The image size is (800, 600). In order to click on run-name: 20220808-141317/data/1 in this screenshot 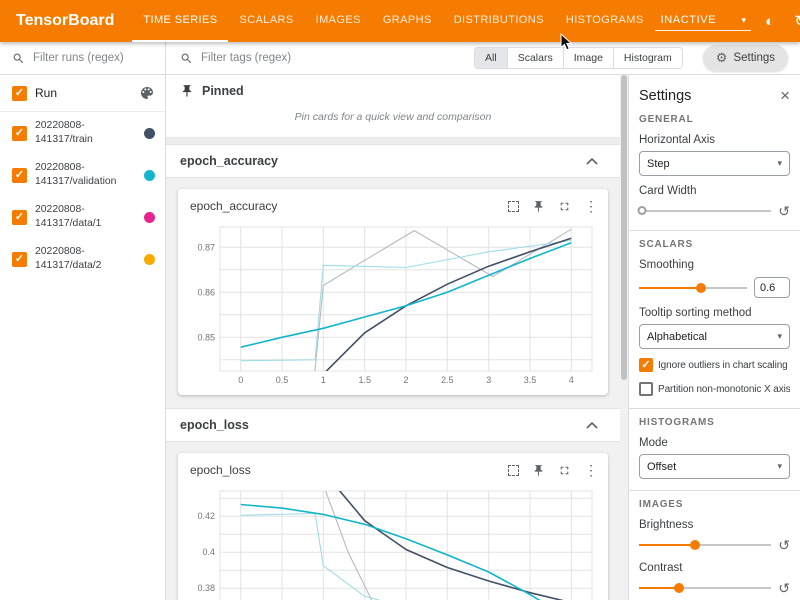, I will do `click(68, 217)`.